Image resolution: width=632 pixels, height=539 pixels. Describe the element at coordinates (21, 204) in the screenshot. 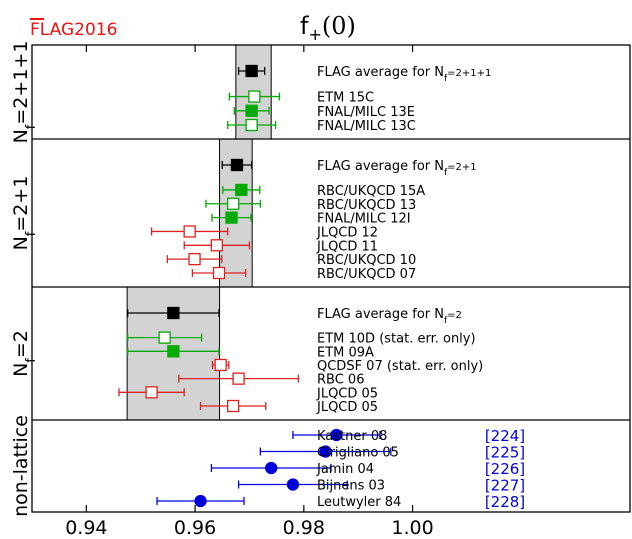

I see `group-label-tail: =2+1` at that location.